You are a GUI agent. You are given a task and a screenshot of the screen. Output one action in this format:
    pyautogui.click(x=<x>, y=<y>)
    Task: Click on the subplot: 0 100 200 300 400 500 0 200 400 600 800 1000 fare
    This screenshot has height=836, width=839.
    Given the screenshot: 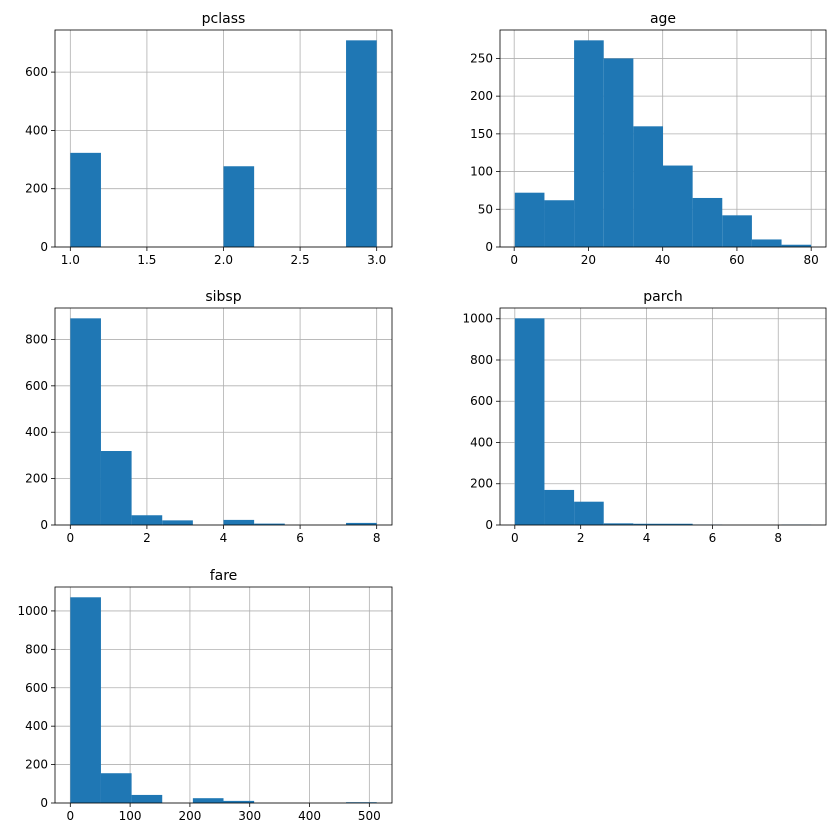 What is the action you would take?
    pyautogui.click(x=205, y=695)
    